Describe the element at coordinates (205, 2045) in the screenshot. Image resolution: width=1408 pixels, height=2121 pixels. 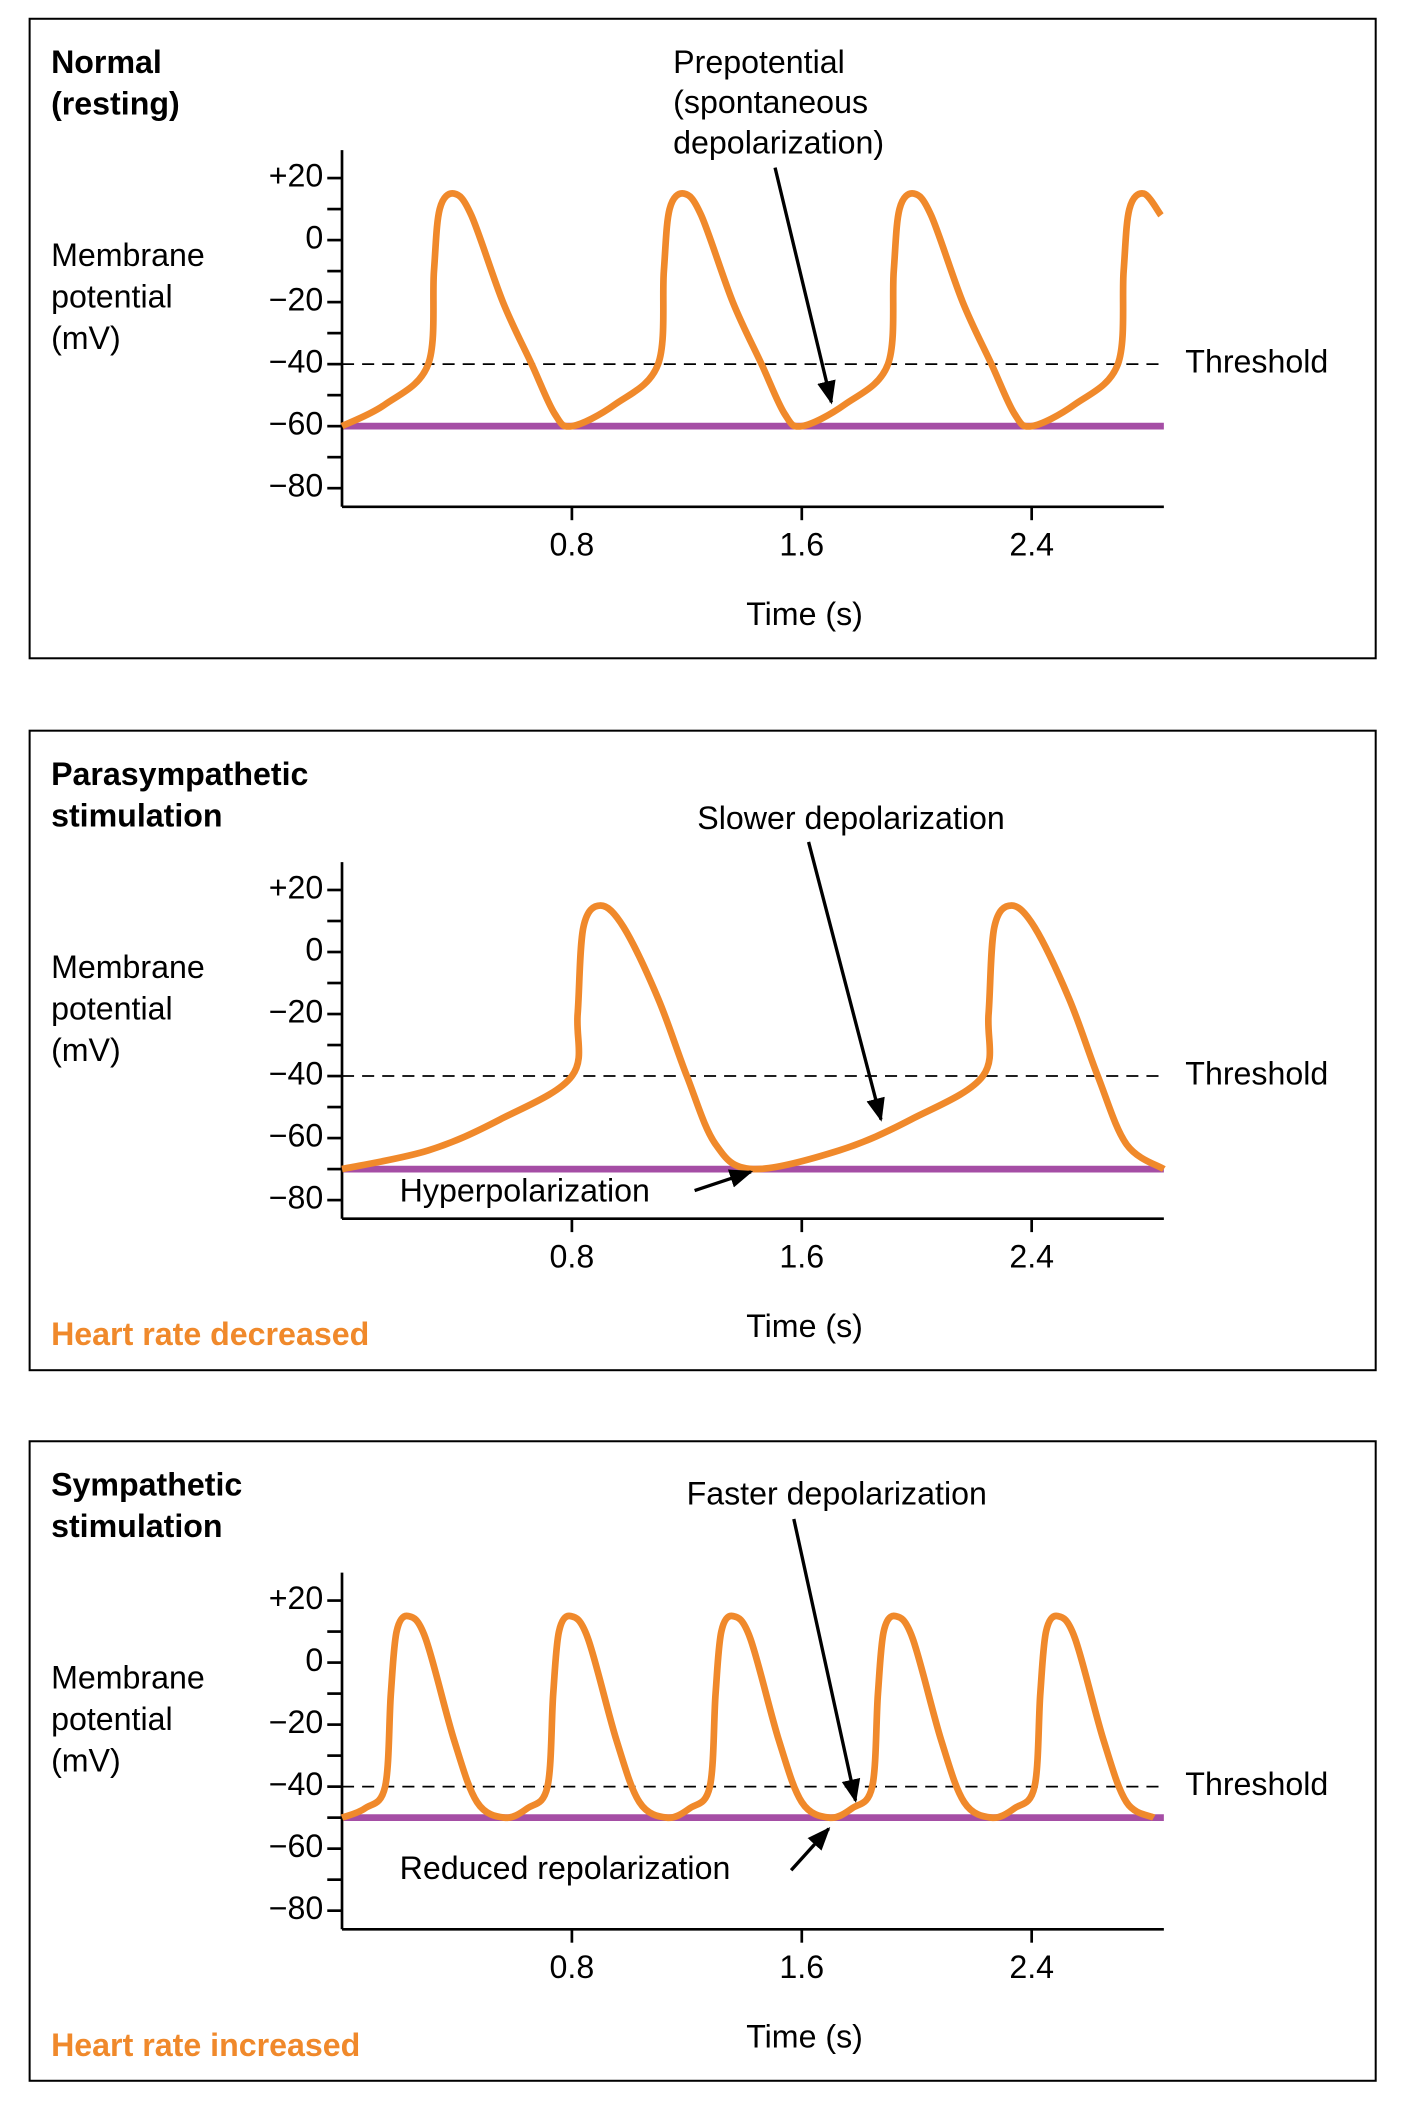
I see `note: Heart rate increased` at that location.